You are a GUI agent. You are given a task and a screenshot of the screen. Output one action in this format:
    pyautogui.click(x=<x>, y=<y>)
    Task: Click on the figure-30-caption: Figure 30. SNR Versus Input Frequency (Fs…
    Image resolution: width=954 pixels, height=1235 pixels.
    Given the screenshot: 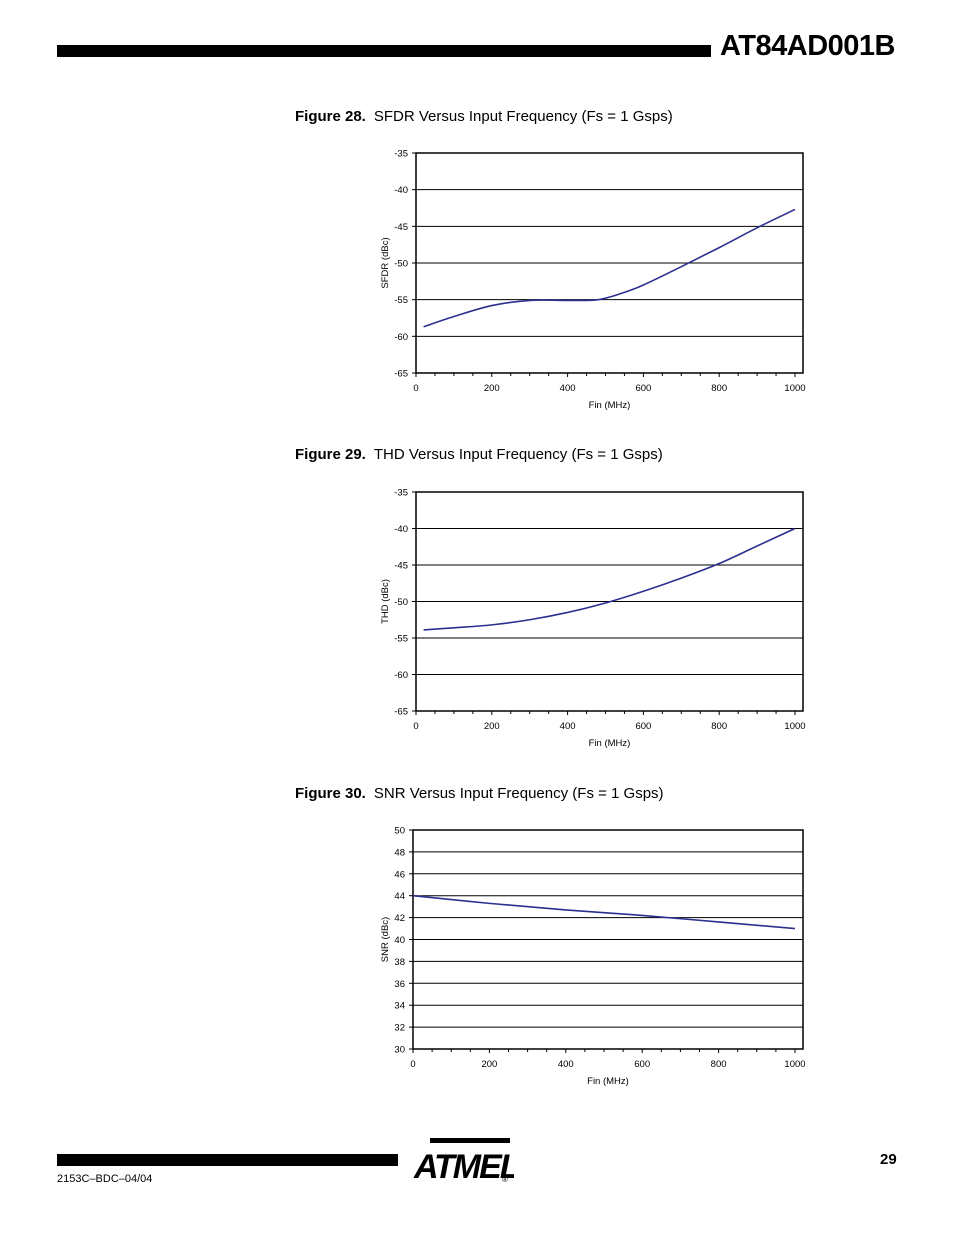 What is the action you would take?
    pyautogui.click(x=479, y=793)
    